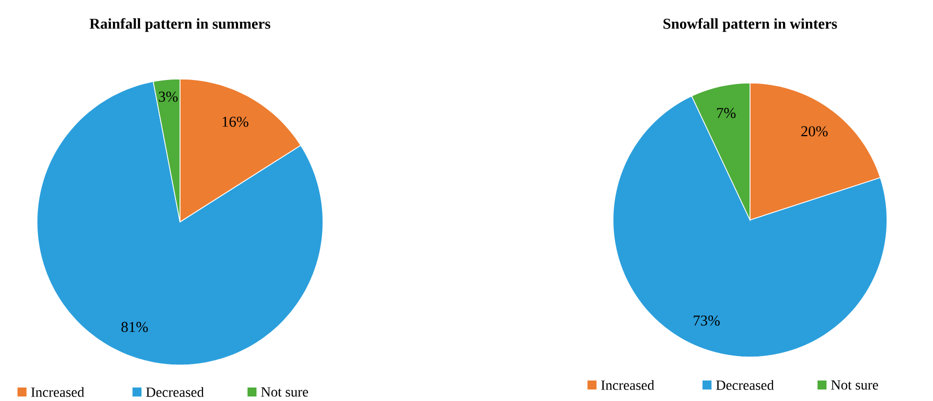 The width and height of the screenshot is (933, 401). Describe the element at coordinates (750, 25) in the screenshot. I see `chart-title: Snowfall pattern in winters` at that location.